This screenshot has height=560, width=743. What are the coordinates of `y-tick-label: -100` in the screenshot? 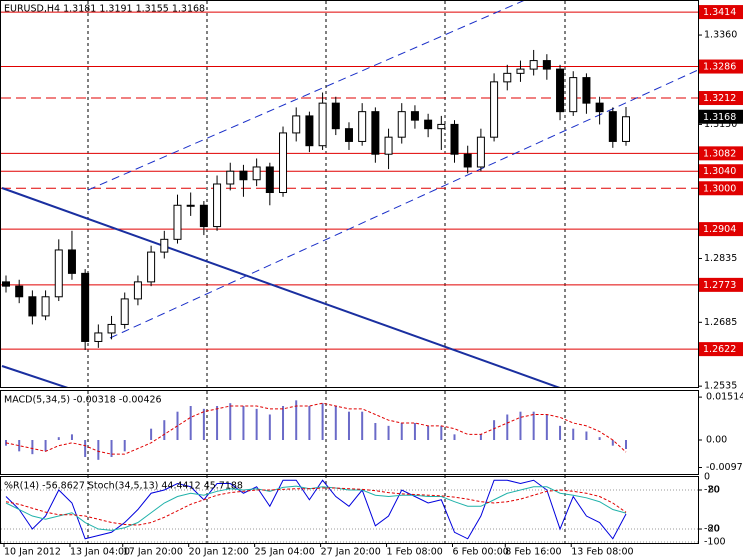 It's located at (715, 542).